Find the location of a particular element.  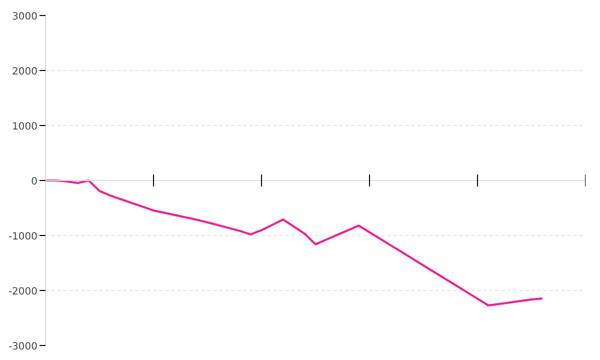

y-tick-label: 3000 is located at coordinates (25, 17).